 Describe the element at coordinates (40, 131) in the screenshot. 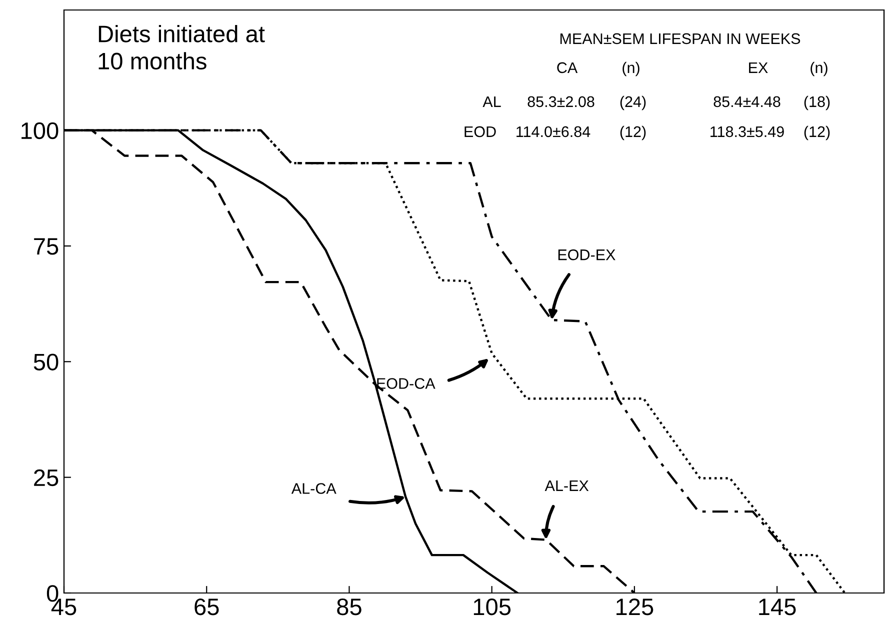

I see `y-tick-label: 100` at that location.